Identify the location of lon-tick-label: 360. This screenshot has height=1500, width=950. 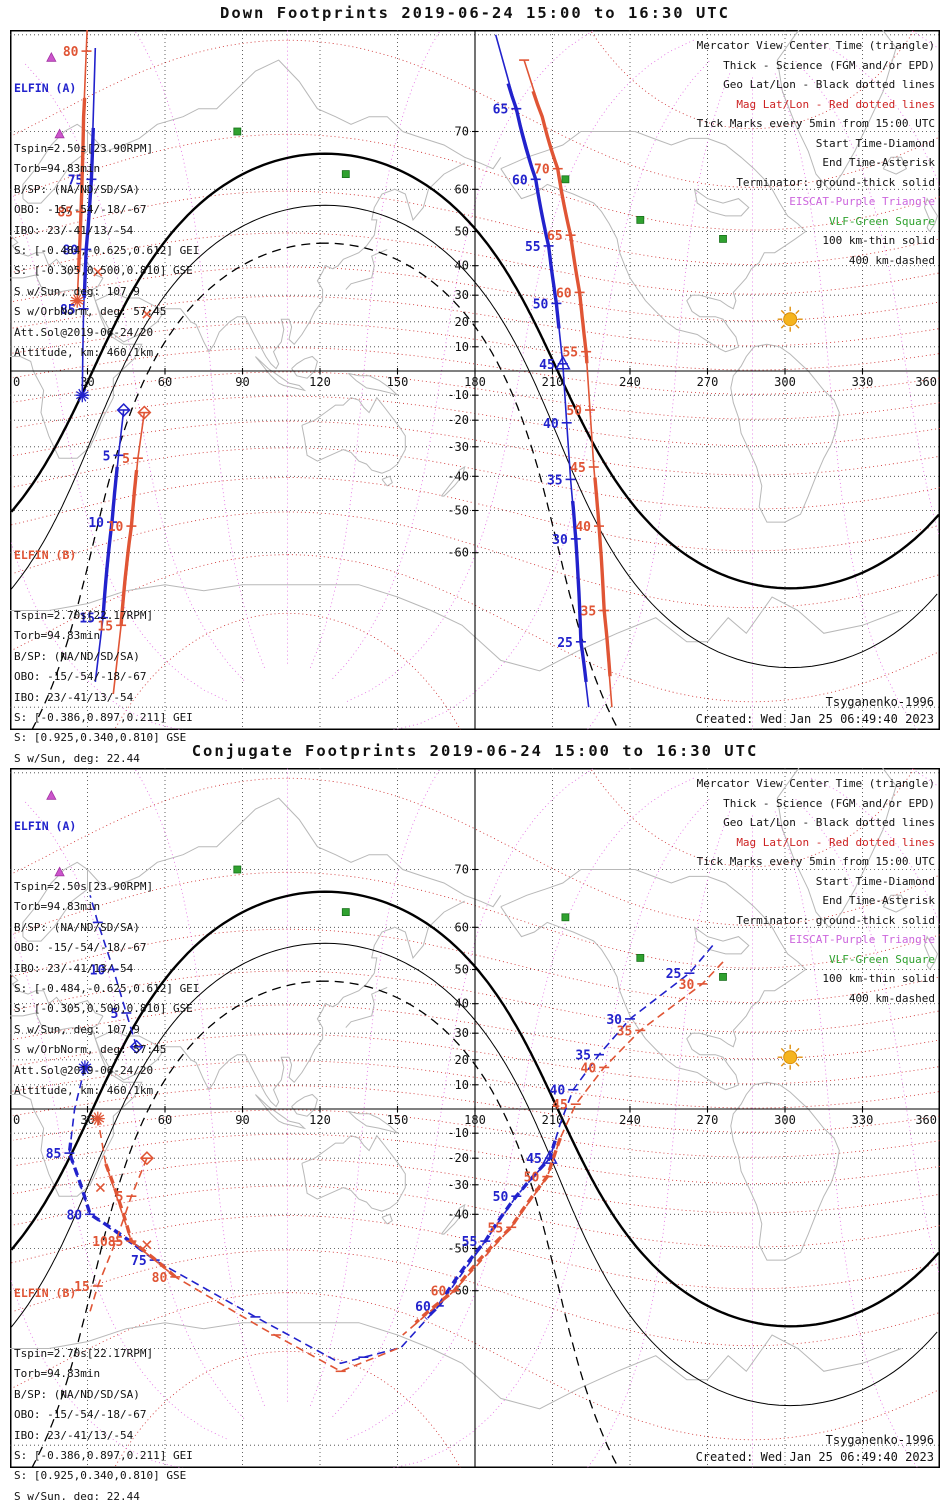
(926, 382).